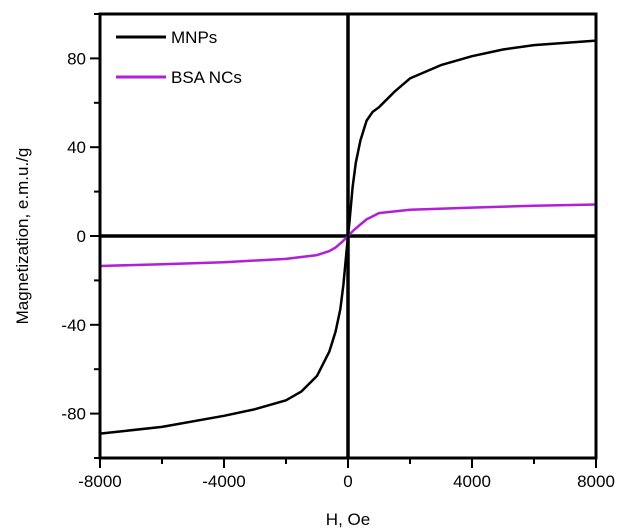 The image size is (620, 531). Describe the element at coordinates (596, 481) in the screenshot. I see `x-tick-label: 8000` at that location.